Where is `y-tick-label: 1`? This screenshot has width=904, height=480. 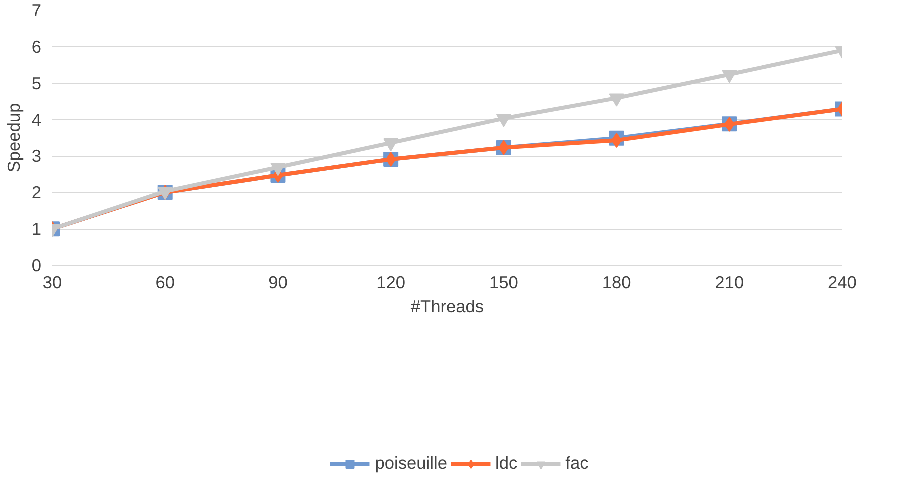 y-tick-label: 1 is located at coordinates (37, 229).